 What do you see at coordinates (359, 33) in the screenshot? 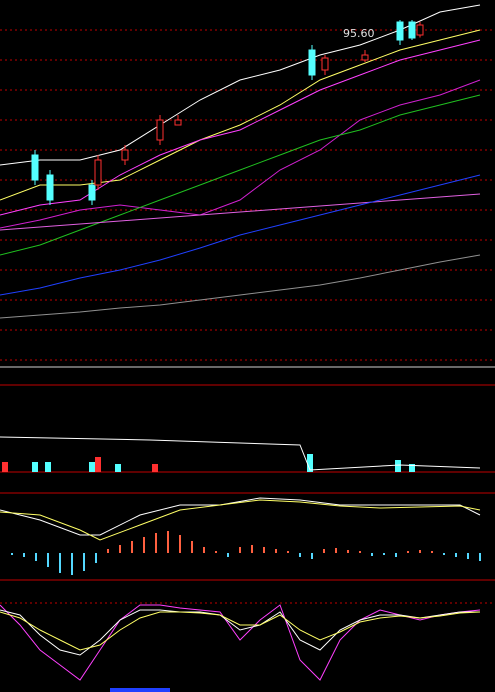
I see `price-annotation: 95.60` at bounding box center [359, 33].